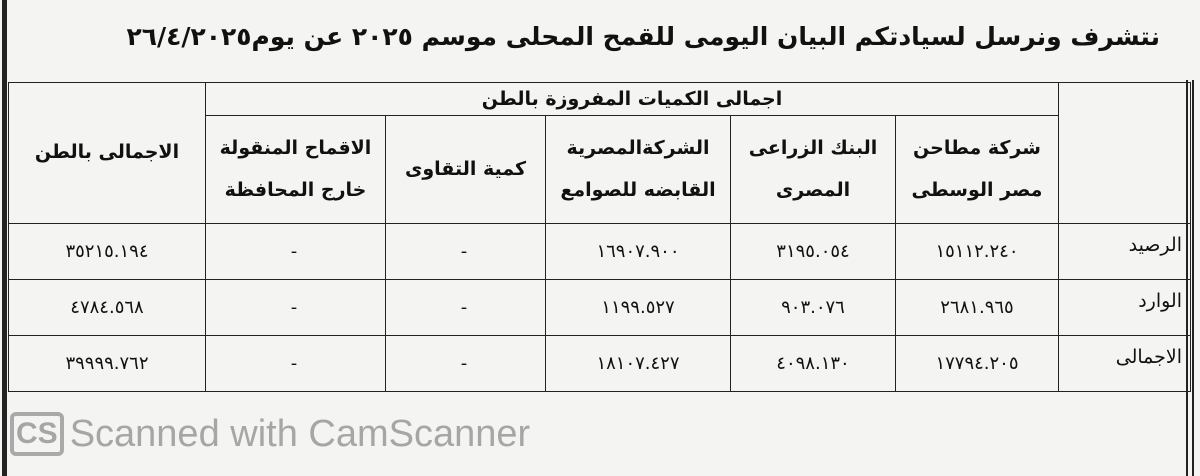 The image size is (1200, 476). I want to click on cell-value: ١٦٩٠٧.٩٠٠, so click(638, 251).